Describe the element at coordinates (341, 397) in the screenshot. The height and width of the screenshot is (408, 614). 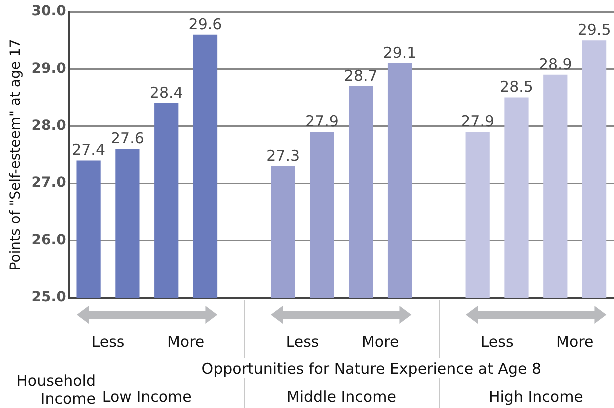
I see `text: Middle Income` at that location.